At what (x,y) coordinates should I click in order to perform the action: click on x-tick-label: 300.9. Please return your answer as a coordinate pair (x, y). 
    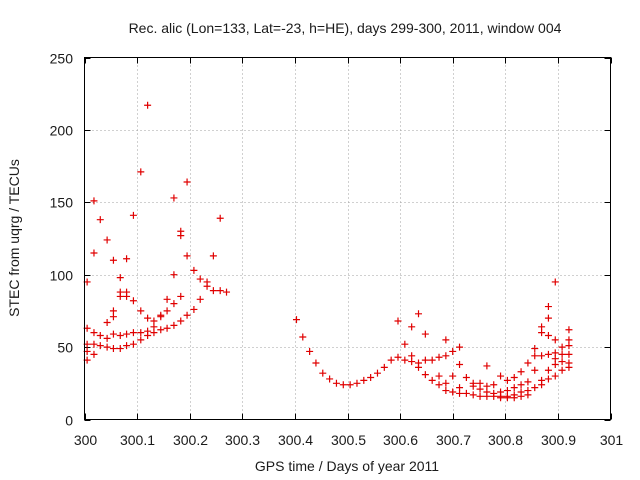
    Looking at the image, I should click on (558, 440).